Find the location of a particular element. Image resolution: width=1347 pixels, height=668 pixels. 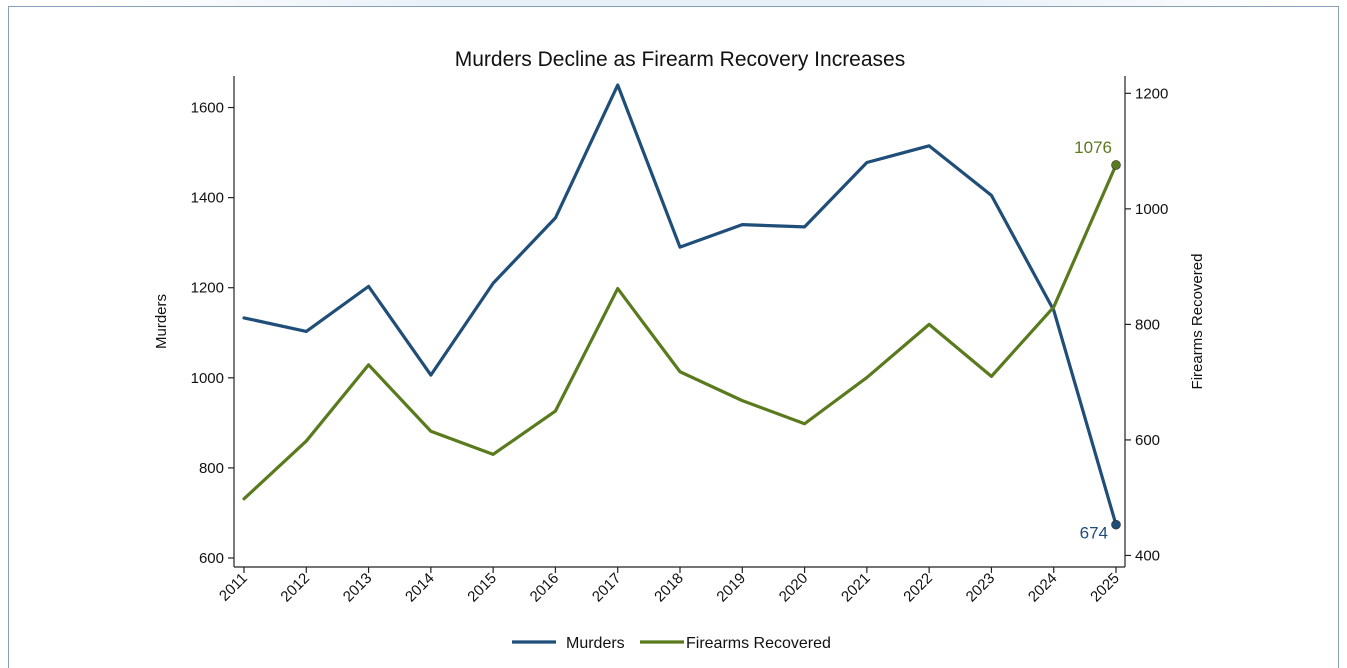

left-tick-label: 1000 is located at coordinates (207, 378).